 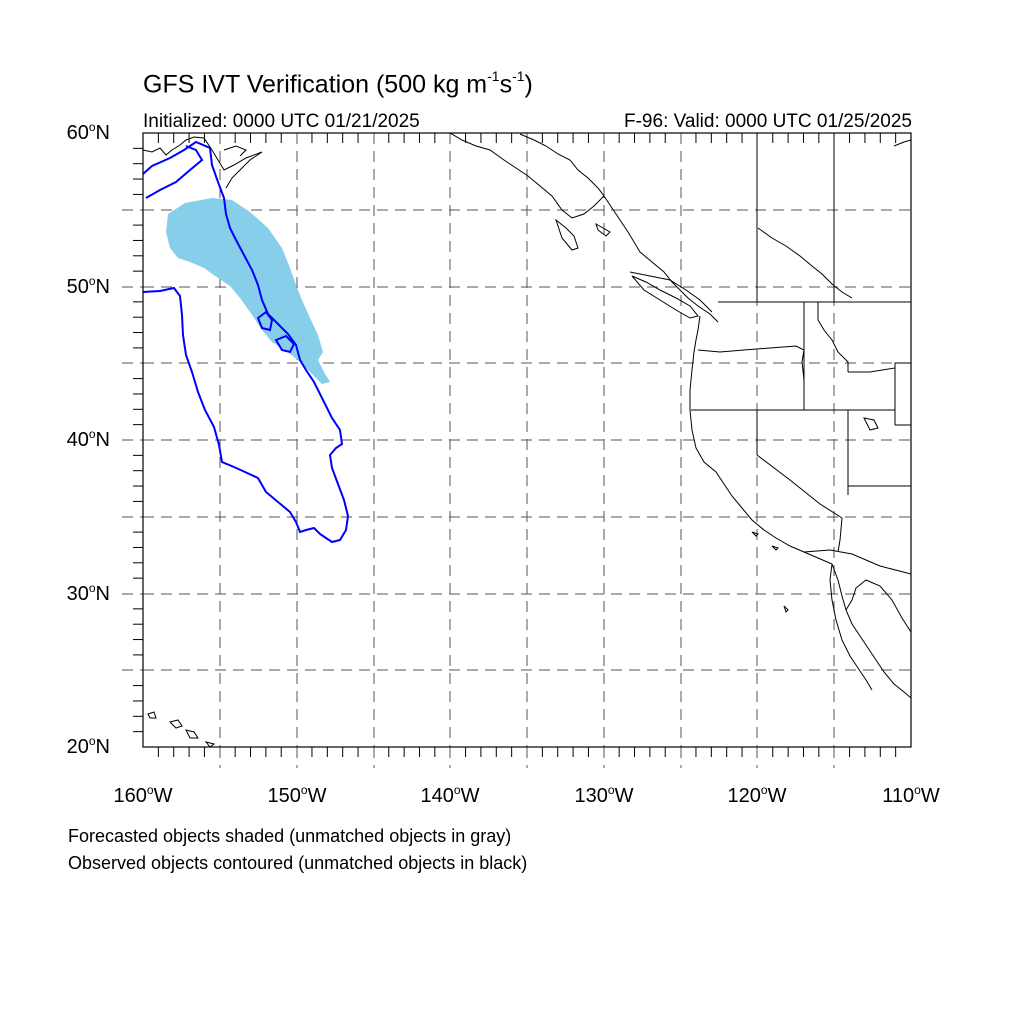 What do you see at coordinates (276, 332) in the screenshot?
I see `observed-ivt-contour-loop` at bounding box center [276, 332].